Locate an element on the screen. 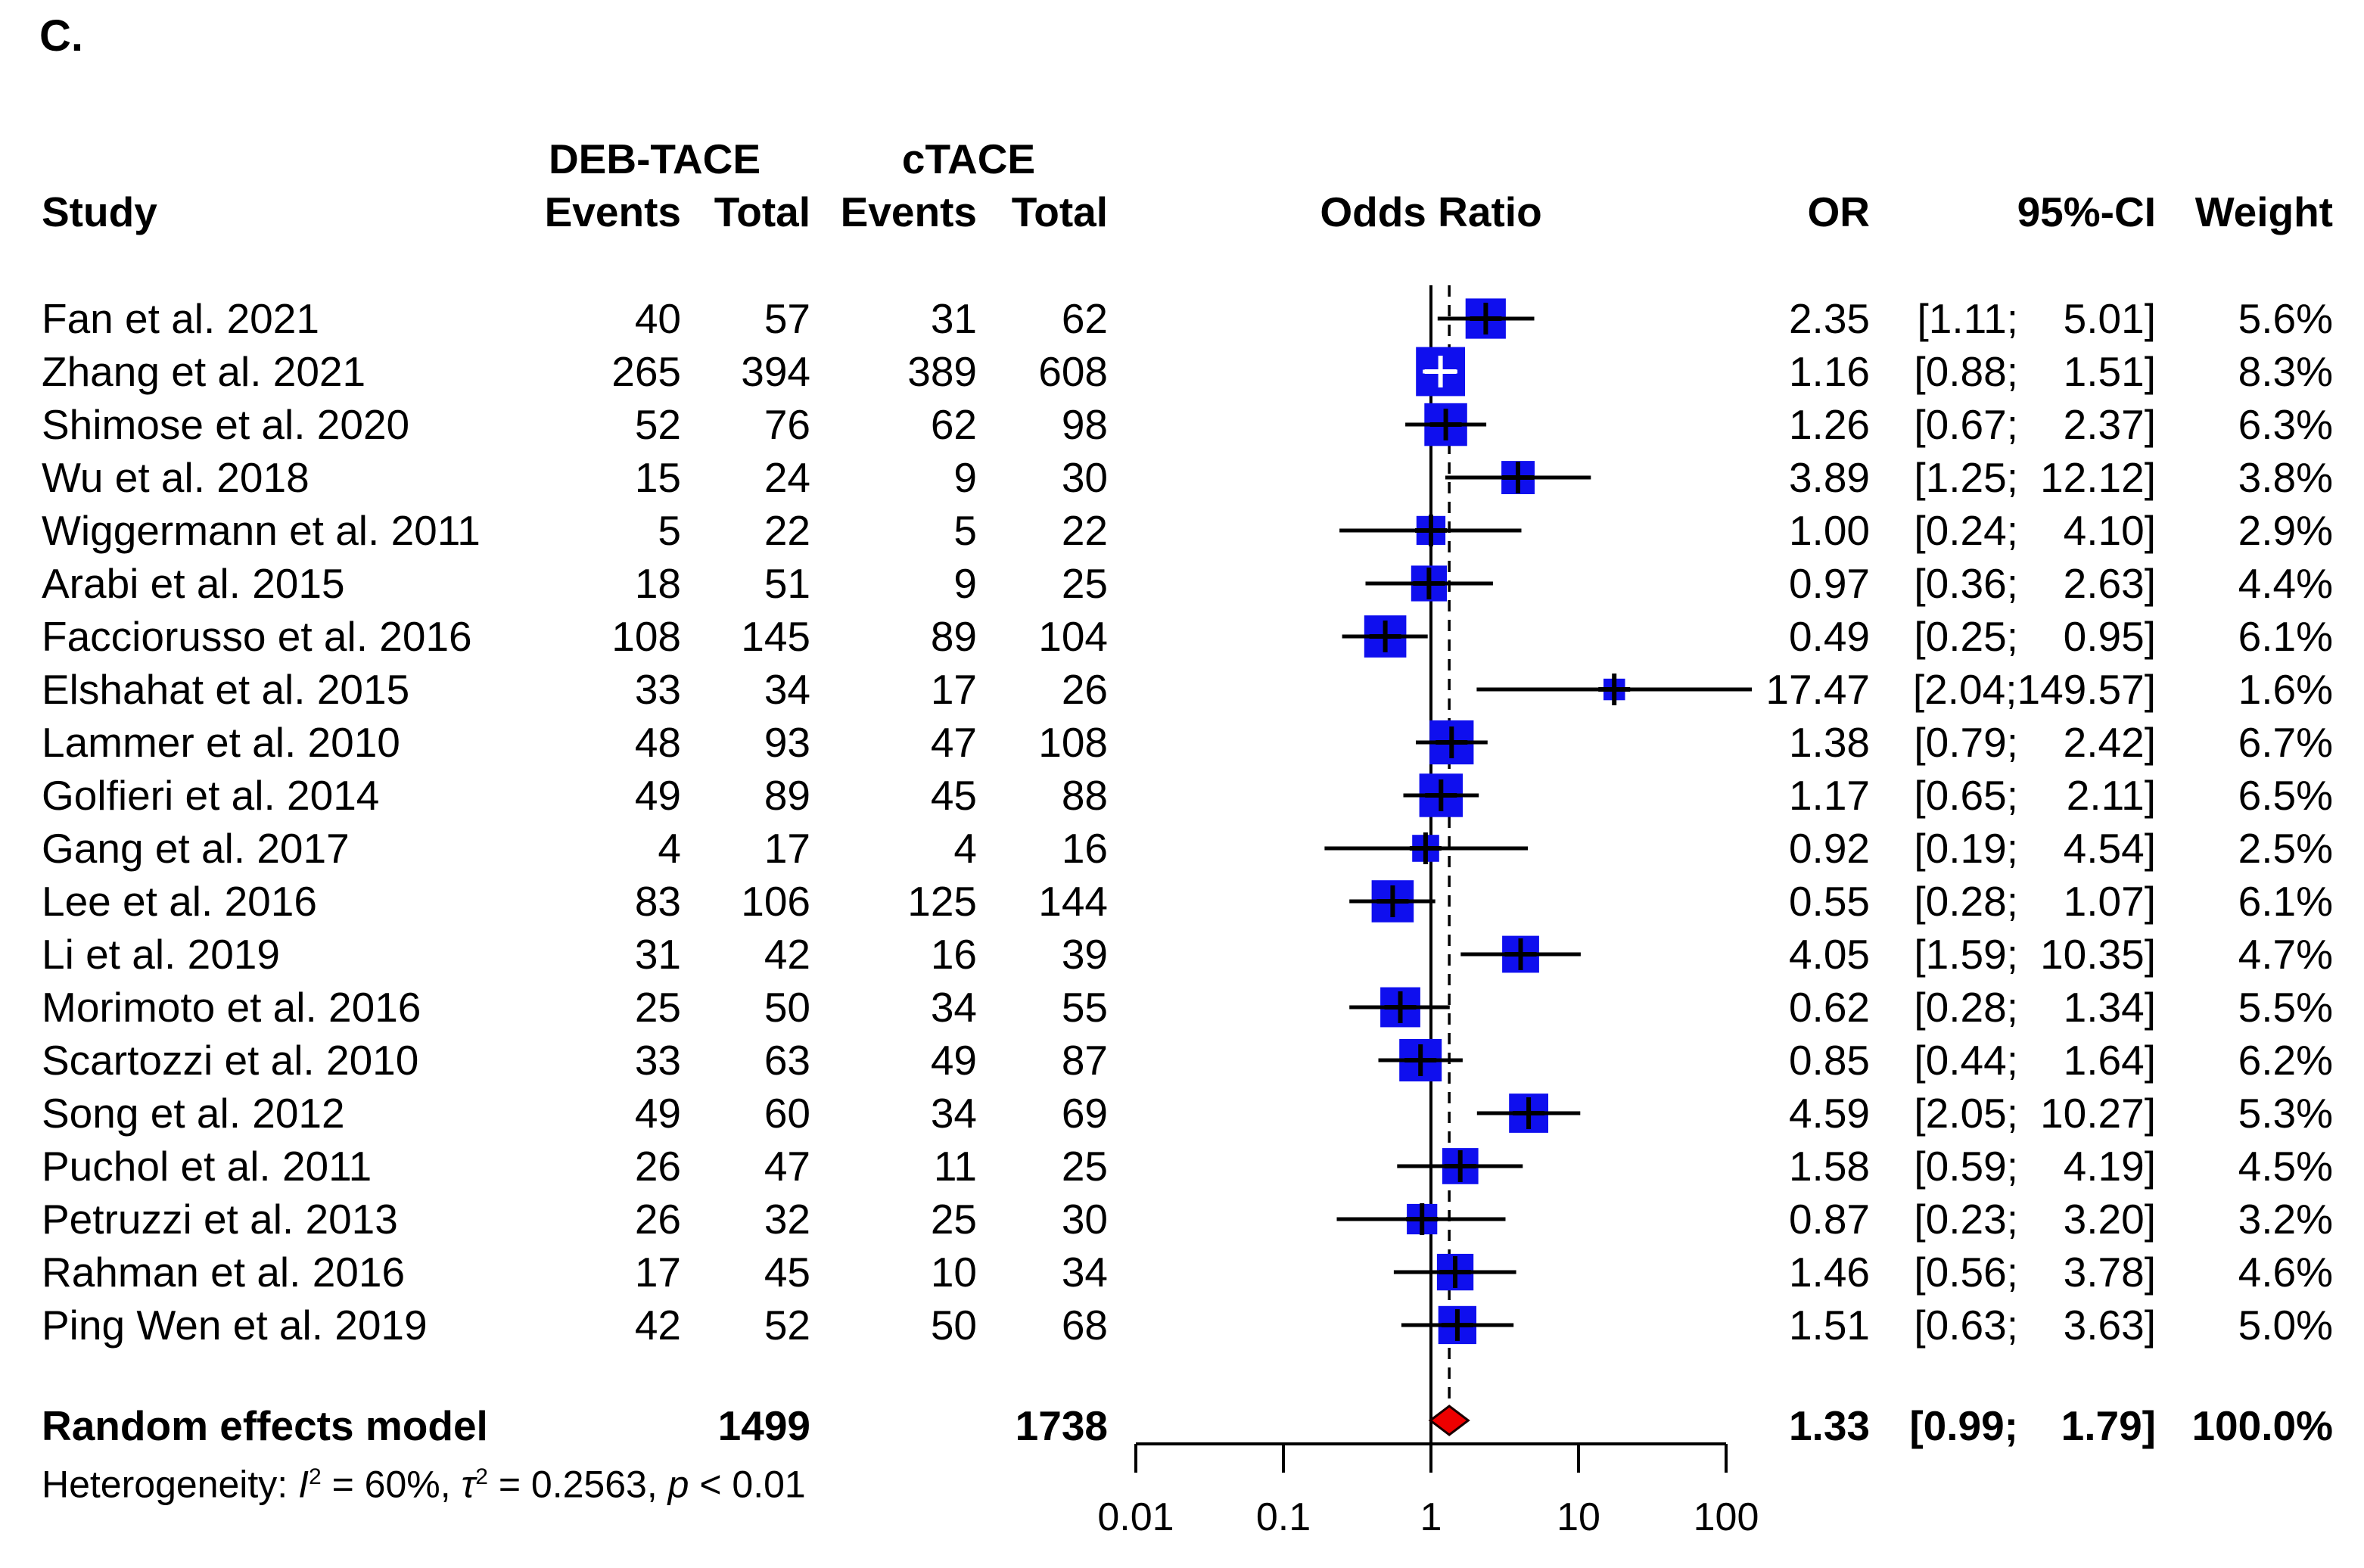 Image resolution: width=2364 pixels, height=1568 pixels. ci-low: [0.19; is located at coordinates (1966, 849).